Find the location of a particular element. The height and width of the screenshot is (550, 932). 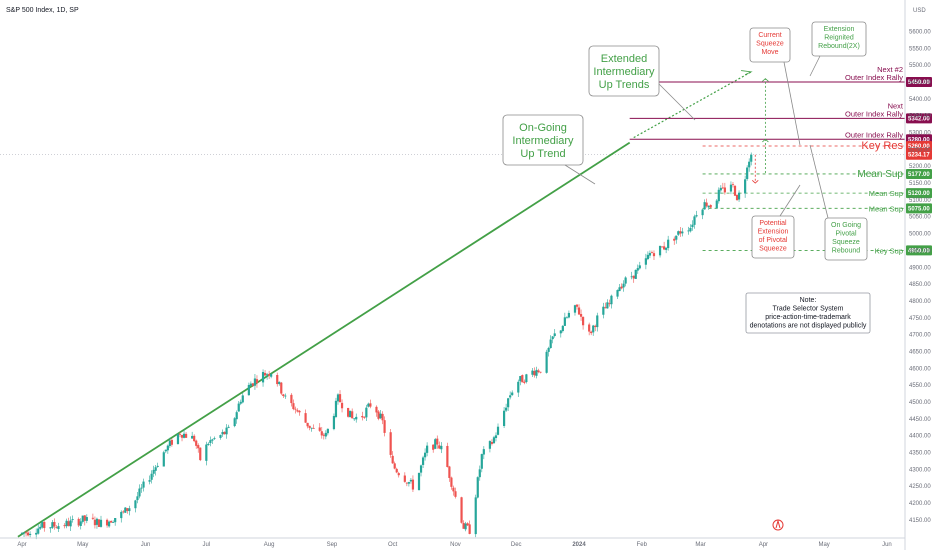

time-tick-label: Sep is located at coordinates (332, 545).